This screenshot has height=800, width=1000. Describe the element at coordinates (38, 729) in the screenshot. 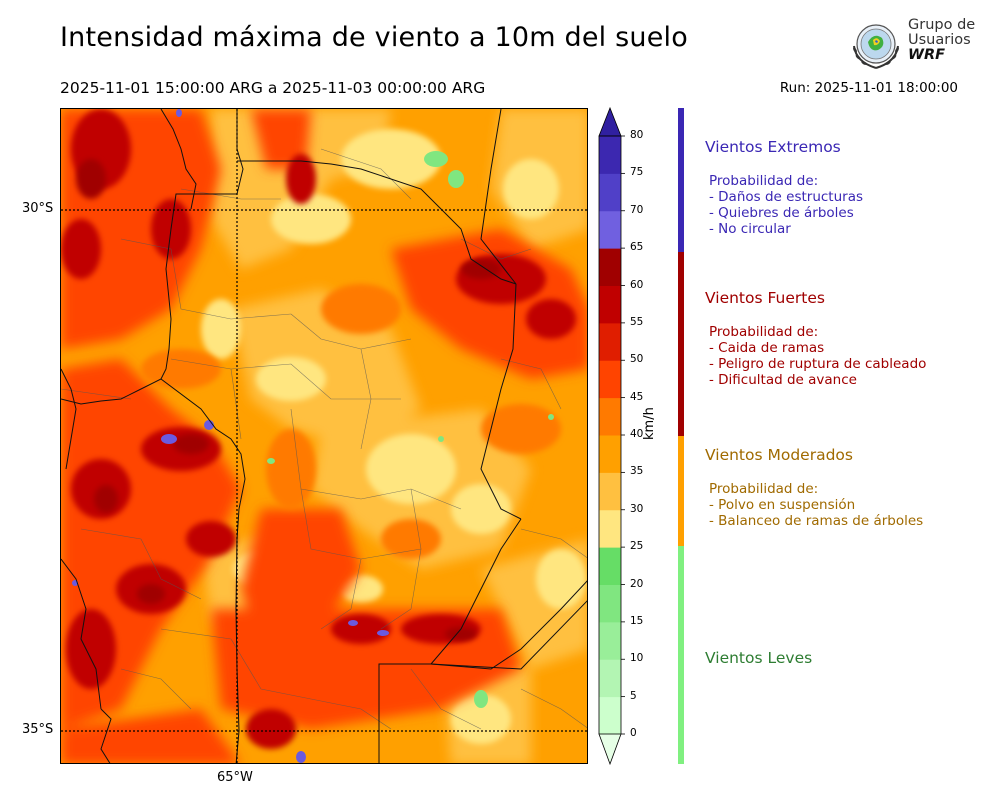

I see `lat-label-35s: 35°S` at that location.